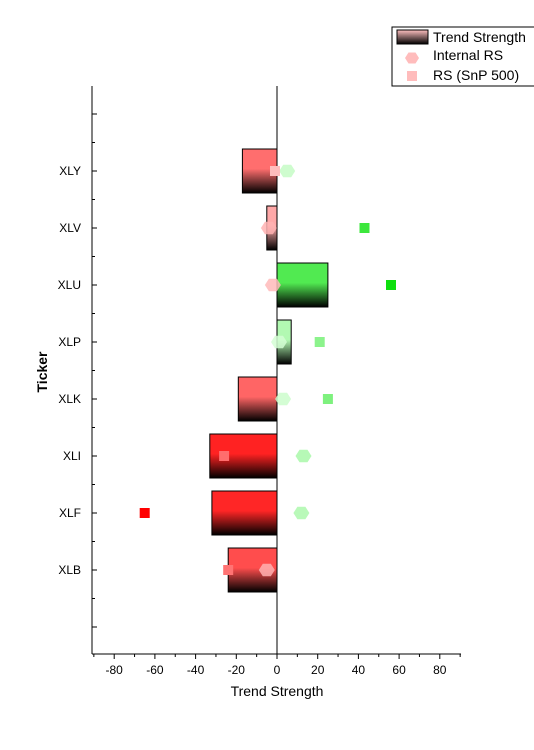  I want to click on y-ticks, so click(94, 370).